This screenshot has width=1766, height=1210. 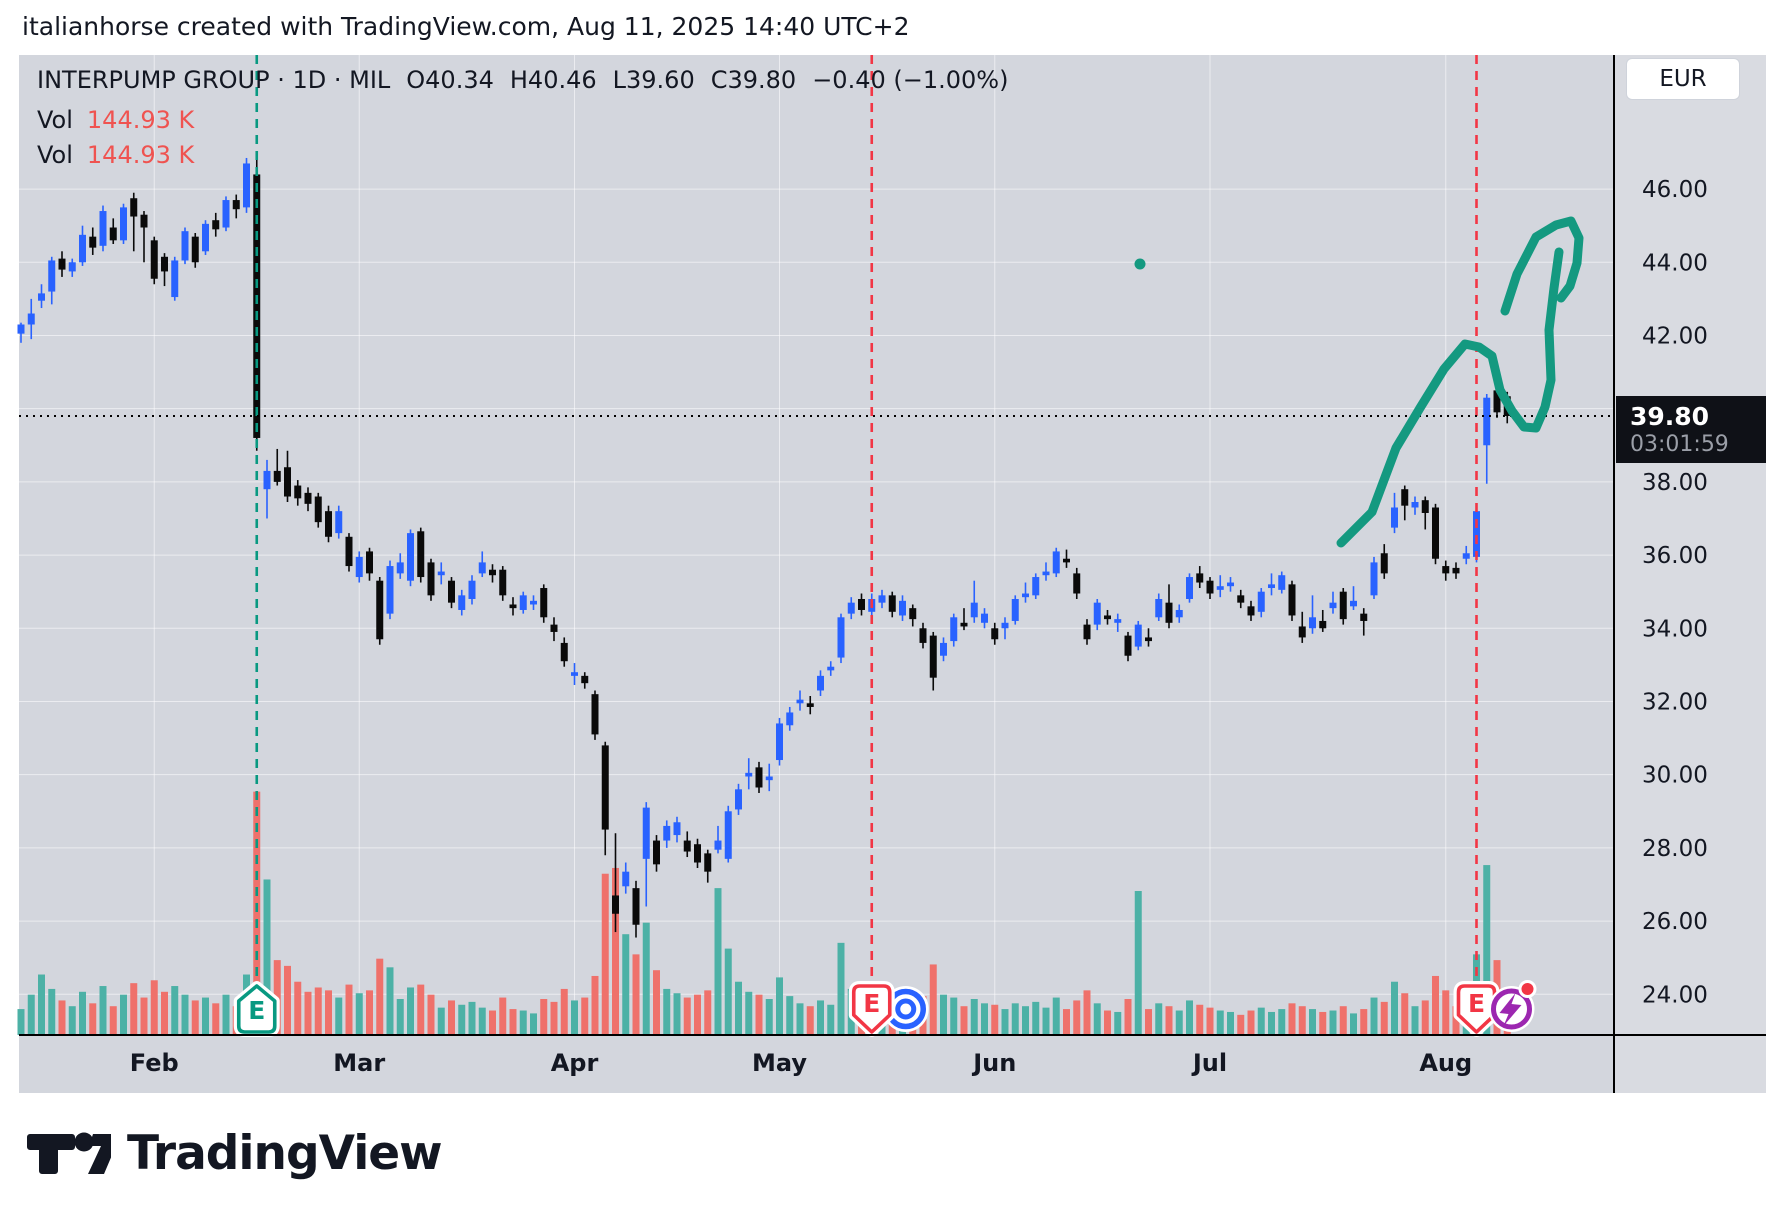 I want to click on brush-arrow-shaft, so click(x=1450, y=397).